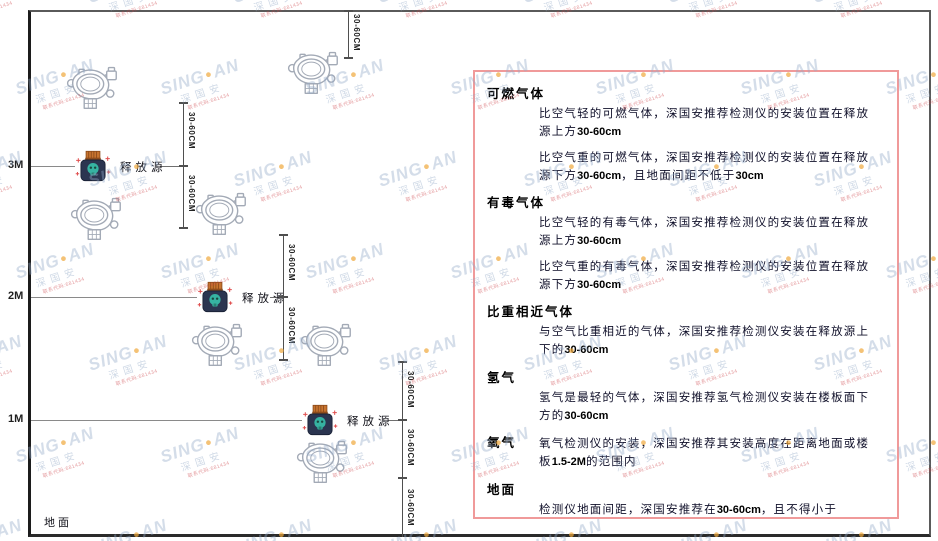  Describe the element at coordinates (502, 489) in the screenshot. I see `section-heading: 地面` at that location.